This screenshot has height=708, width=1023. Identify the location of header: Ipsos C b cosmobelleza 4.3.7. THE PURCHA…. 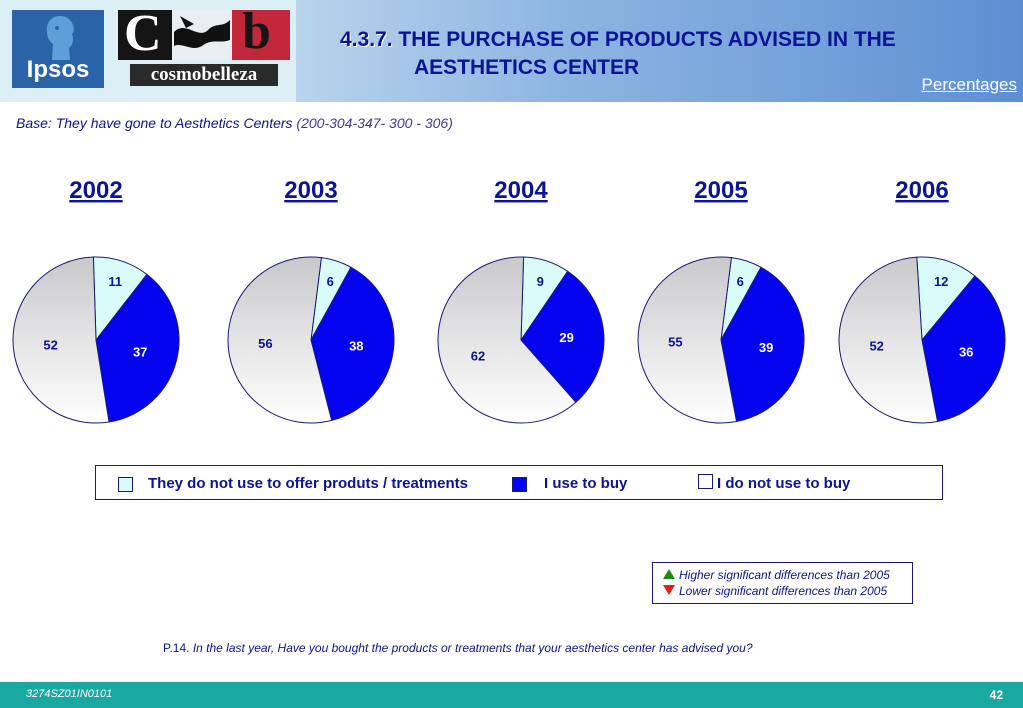
(511, 51).